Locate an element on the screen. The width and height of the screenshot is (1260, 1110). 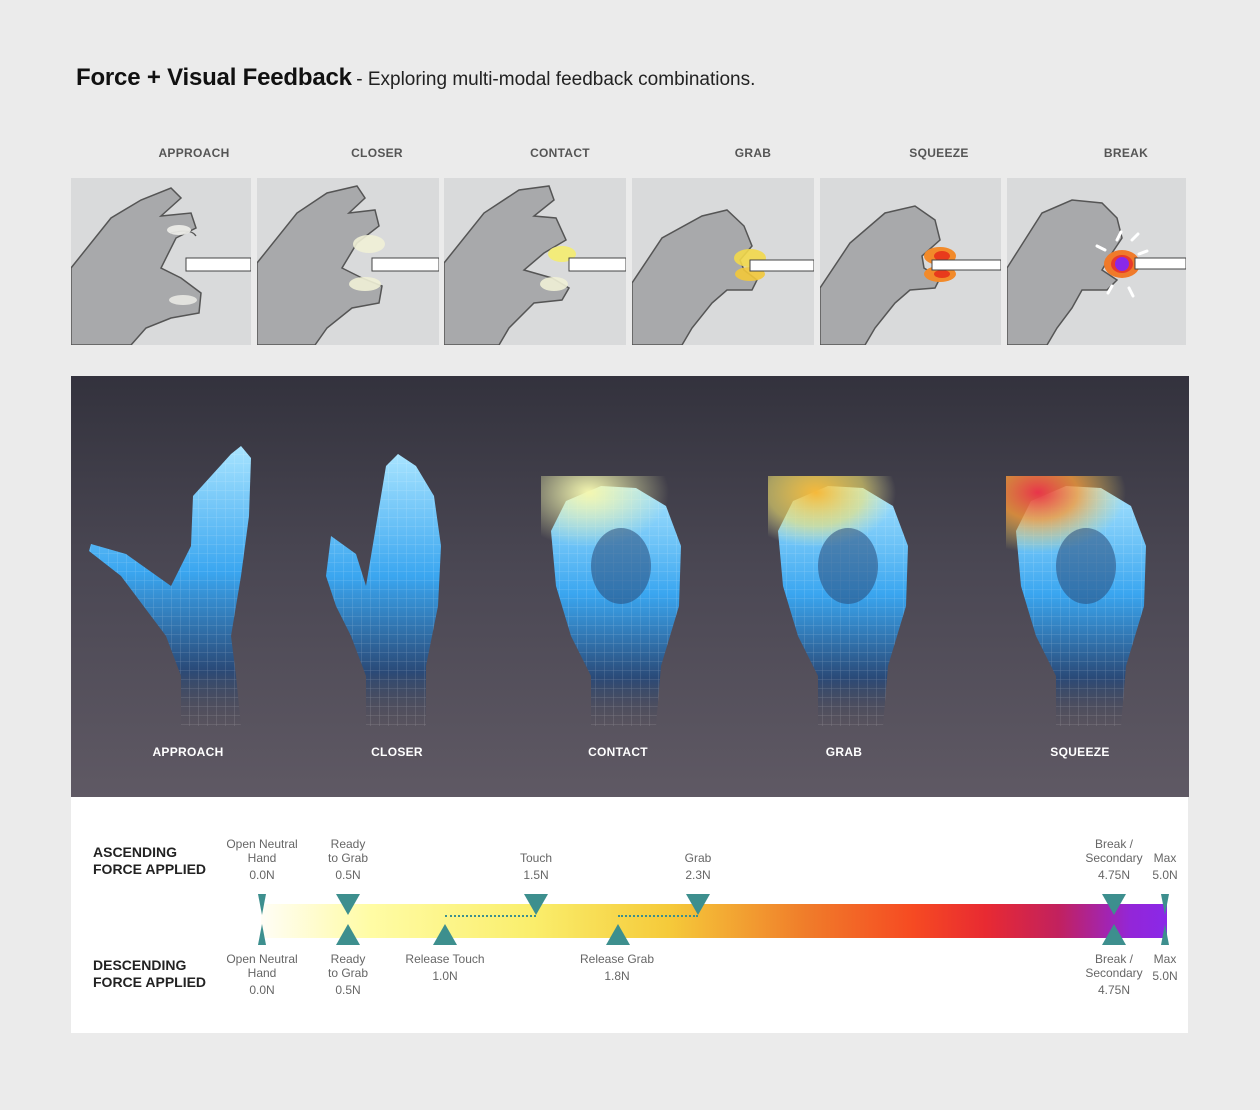
desc-marker-ready-to-grab is located at coordinates (348, 934).